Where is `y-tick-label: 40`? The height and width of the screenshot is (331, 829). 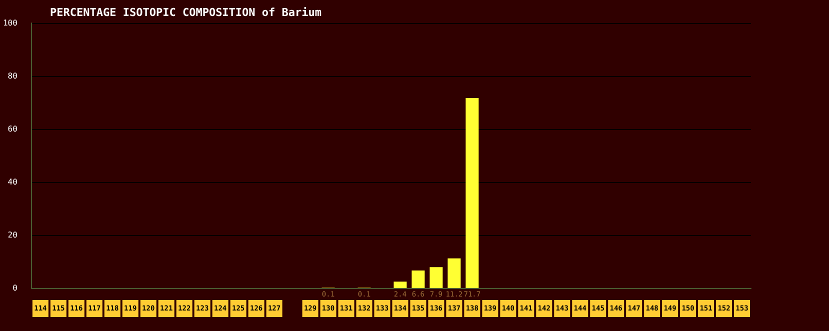 y-tick-label: 40 is located at coordinates (13, 182).